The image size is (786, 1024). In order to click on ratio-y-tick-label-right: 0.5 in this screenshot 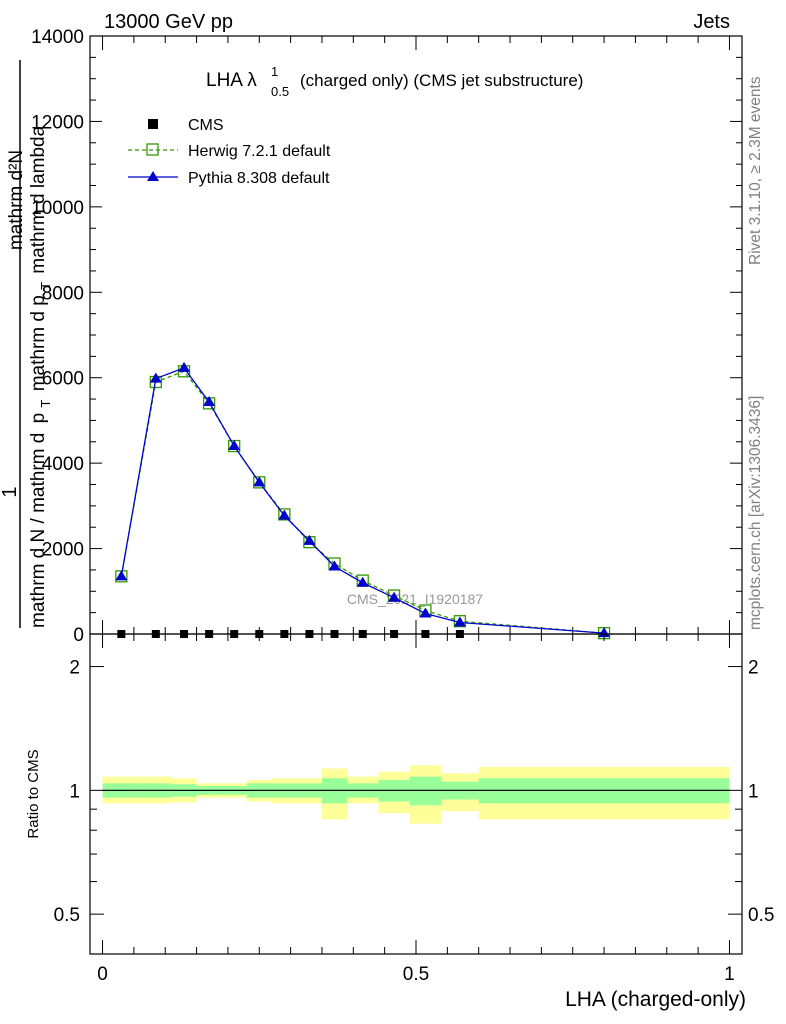, I will do `click(761, 915)`.